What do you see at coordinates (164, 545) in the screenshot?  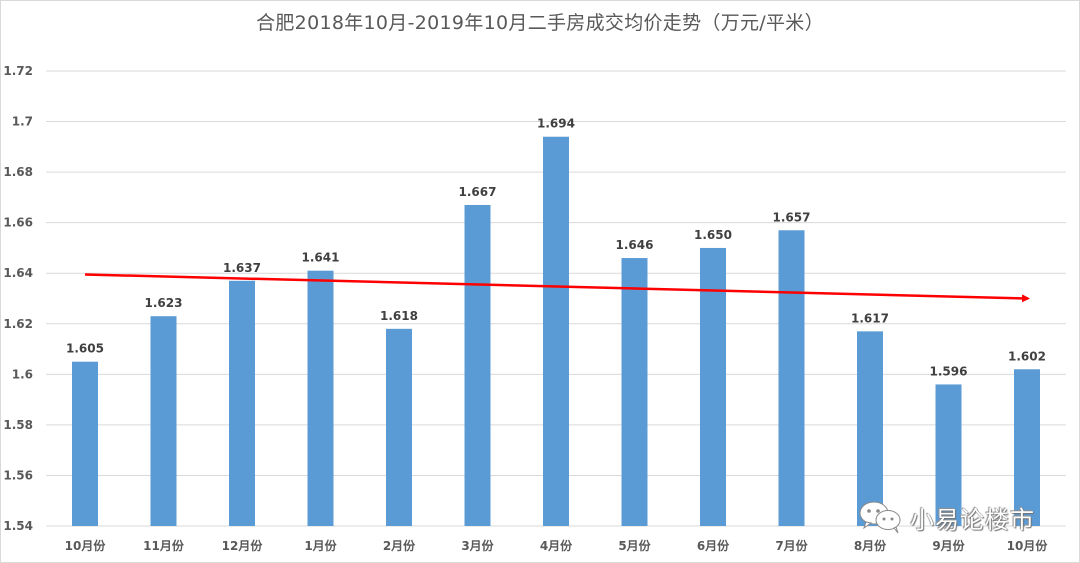 I see `x-tick-label: 11月份` at bounding box center [164, 545].